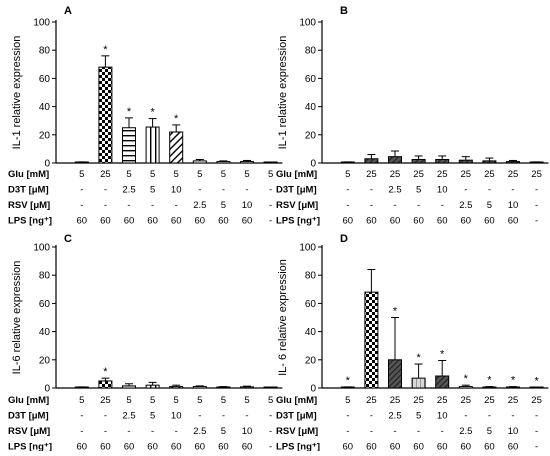 The height and width of the screenshot is (456, 550). What do you see at coordinates (298, 447) in the screenshot?
I see `panel-d-row-label: LPS [ng⁺]` at bounding box center [298, 447].